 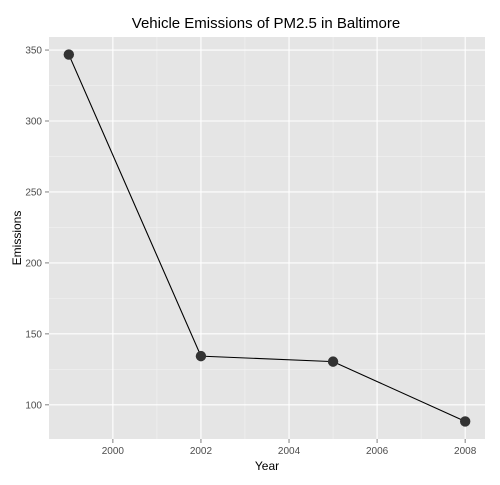 I want to click on x-tick-label: 2008, so click(x=465, y=451).